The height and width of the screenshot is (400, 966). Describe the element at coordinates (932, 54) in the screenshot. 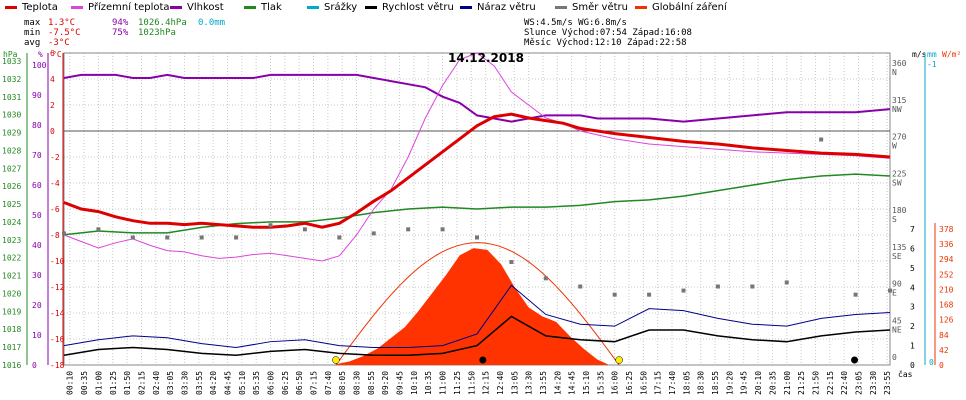

I see `mm-title: mm` at that location.